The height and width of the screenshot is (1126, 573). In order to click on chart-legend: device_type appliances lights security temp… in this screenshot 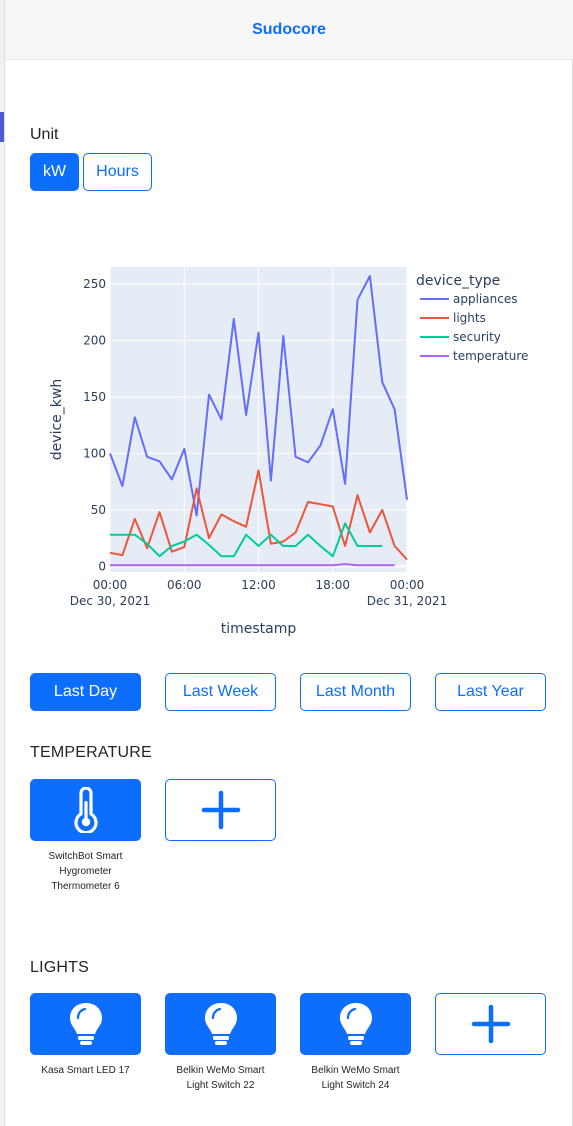, I will do `click(472, 318)`.